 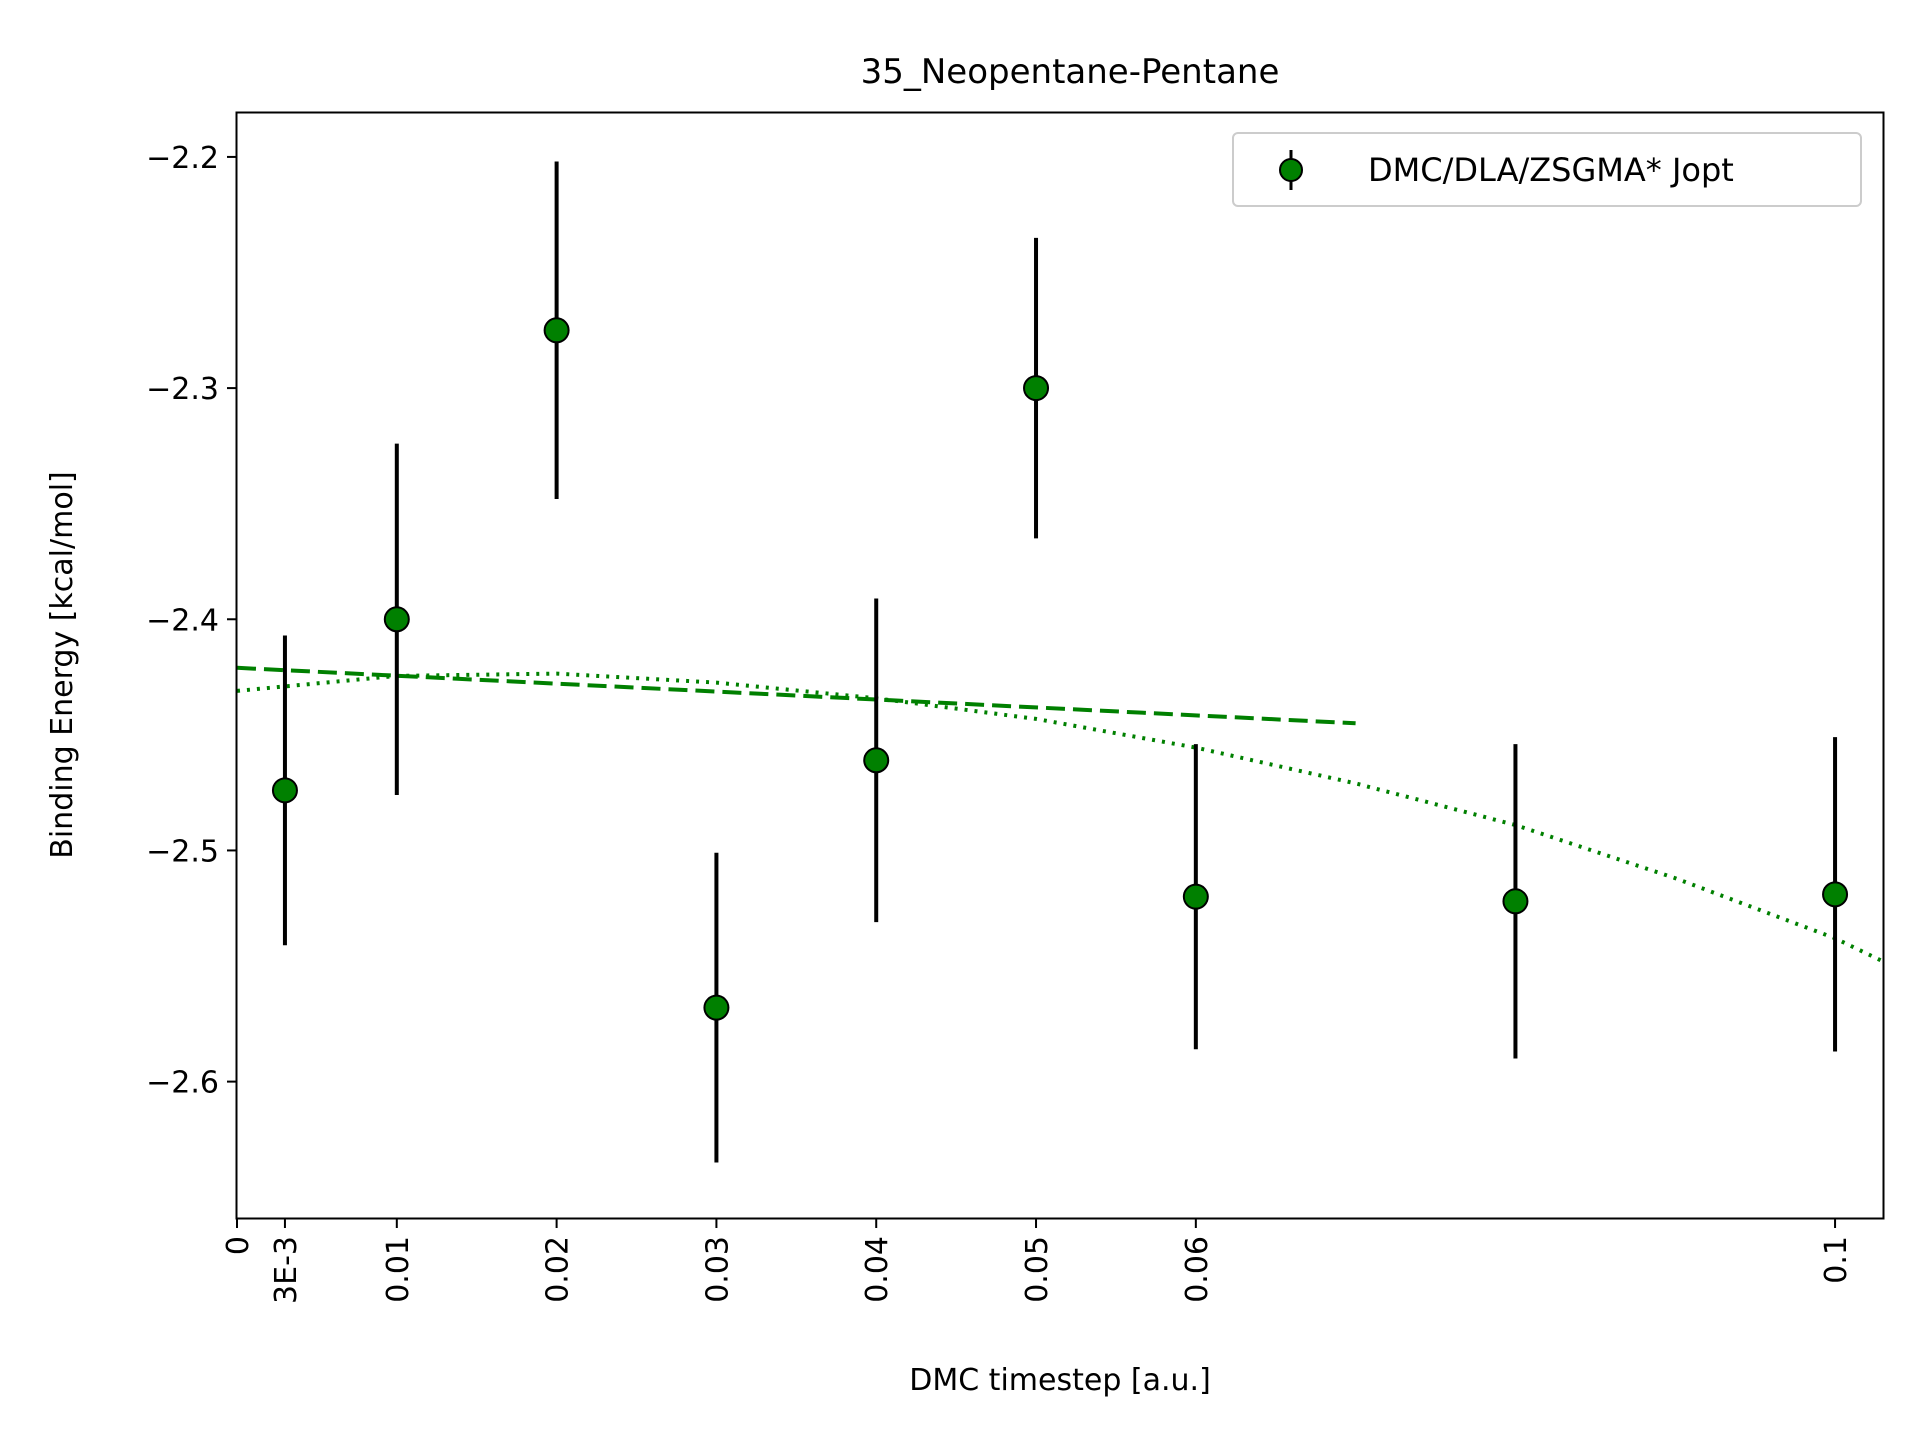 What do you see at coordinates (1291, 170) in the screenshot?
I see `legend-marker` at bounding box center [1291, 170].